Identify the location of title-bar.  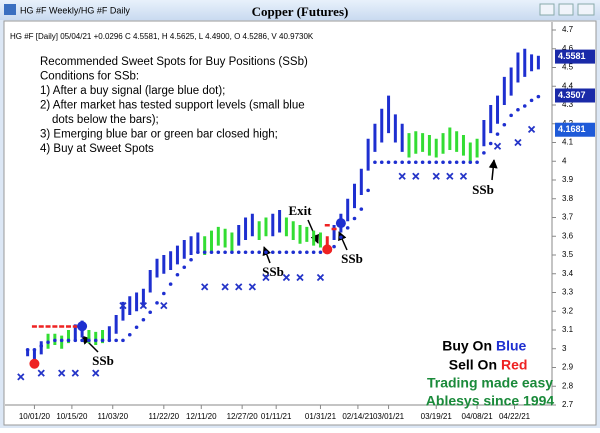
(300, 10).